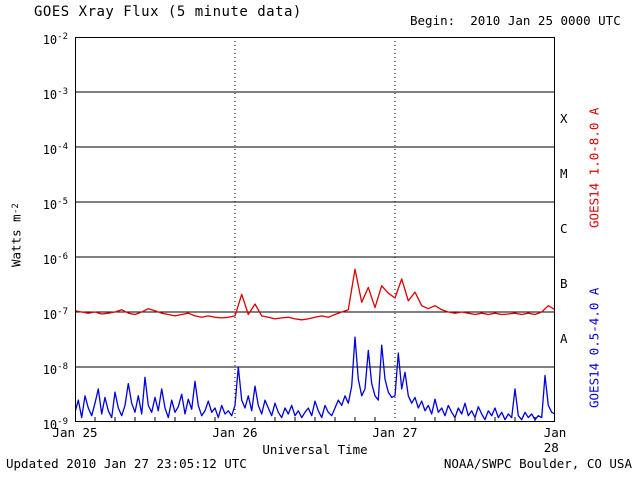 This screenshot has height=480, width=640. What do you see at coordinates (55, 259) in the screenshot?
I see `y-tick-label: 10-6` at bounding box center [55, 259].